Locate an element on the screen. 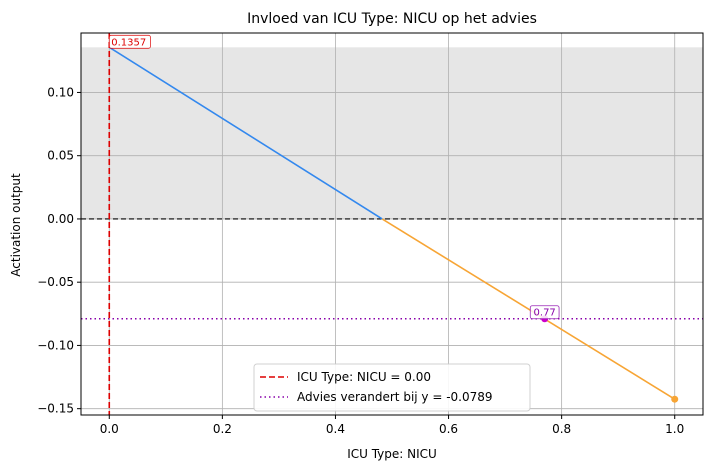 This screenshot has width=711, height=470. annotation-label: 0.1357 is located at coordinates (128, 42).